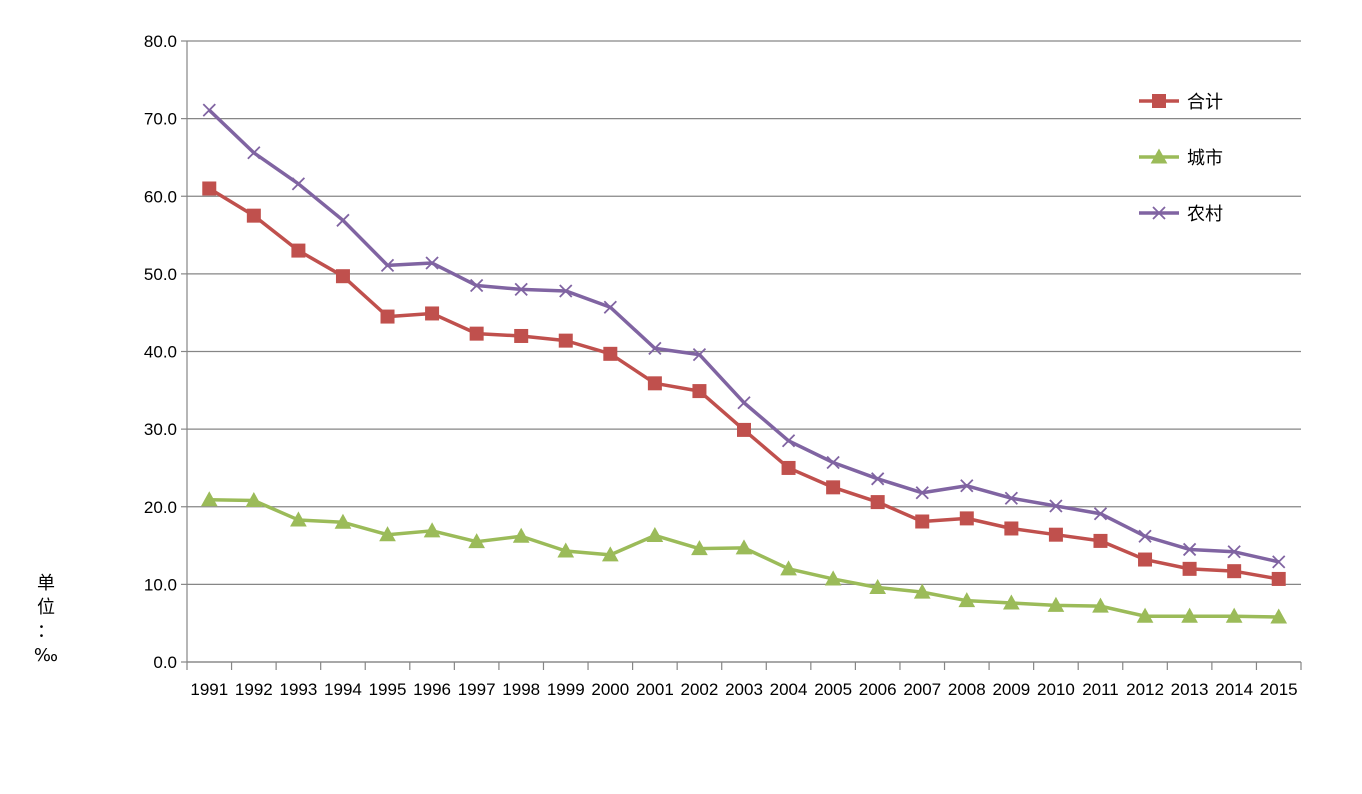 Image resolution: width=1362 pixels, height=794 pixels. What do you see at coordinates (209, 689) in the screenshot?
I see `x-tick-label: 1991` at bounding box center [209, 689].